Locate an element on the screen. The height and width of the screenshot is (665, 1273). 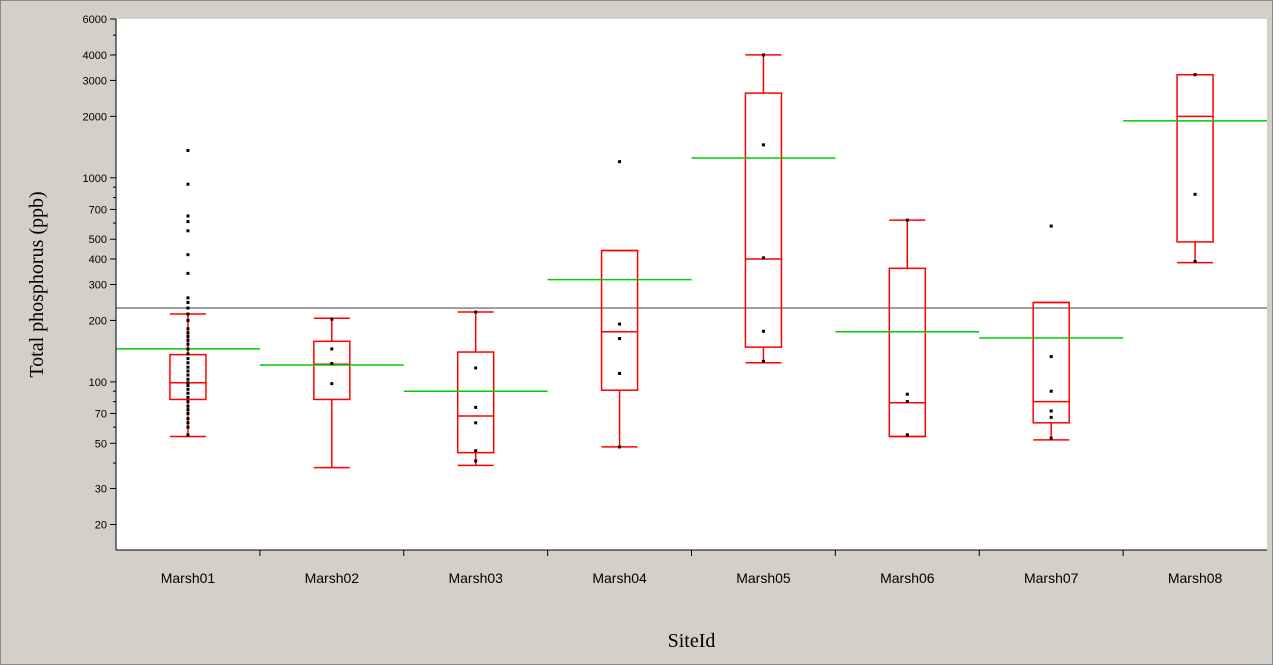
y-tick-label: 20 is located at coordinates (101, 526).